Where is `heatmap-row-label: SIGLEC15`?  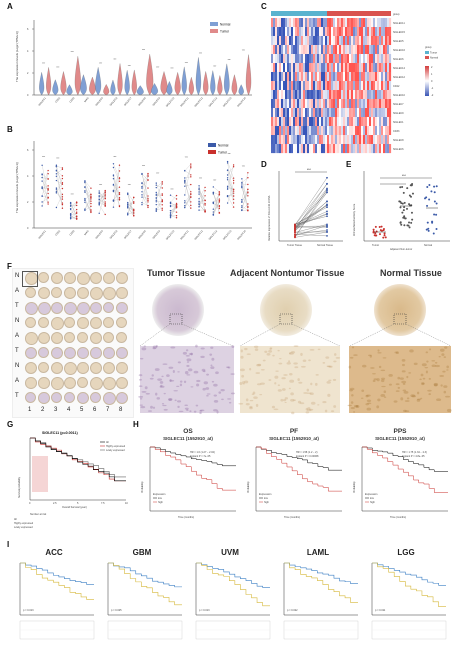 heatmap-row-label: SIGLEC15 is located at coordinates (399, 32).